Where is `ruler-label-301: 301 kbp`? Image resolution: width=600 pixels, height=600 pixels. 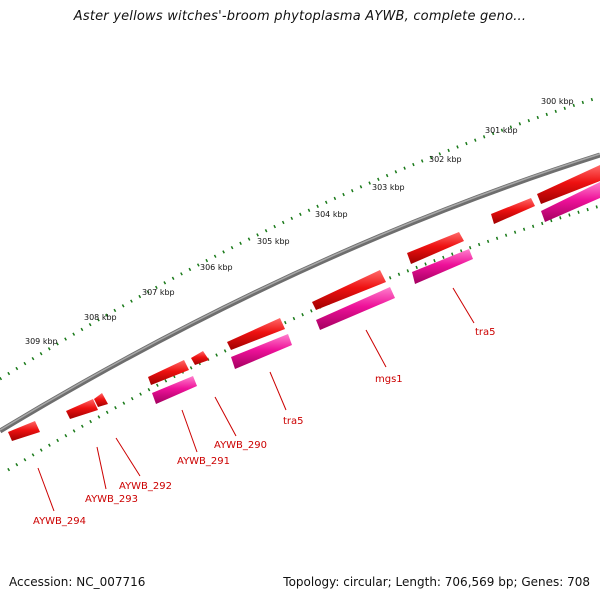
ruler-label-301: 301 kbp is located at coordinates (501, 130).